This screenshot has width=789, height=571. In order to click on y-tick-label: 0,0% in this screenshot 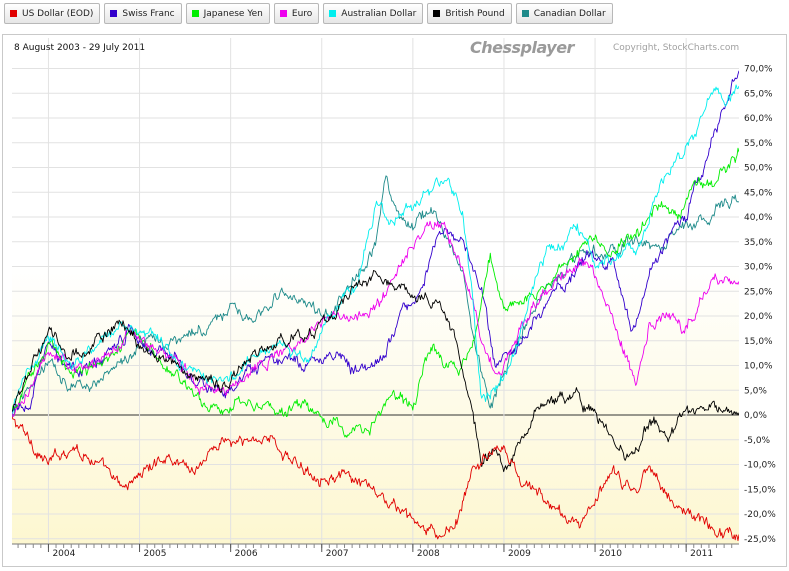, I will do `click(755, 416)`.